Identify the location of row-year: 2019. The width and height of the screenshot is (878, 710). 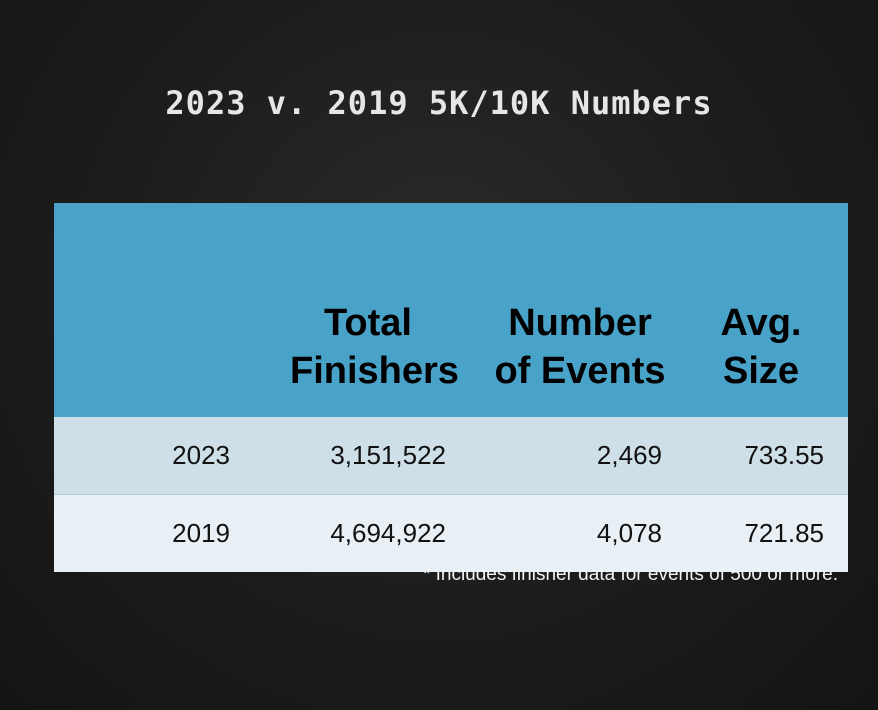
(142, 533).